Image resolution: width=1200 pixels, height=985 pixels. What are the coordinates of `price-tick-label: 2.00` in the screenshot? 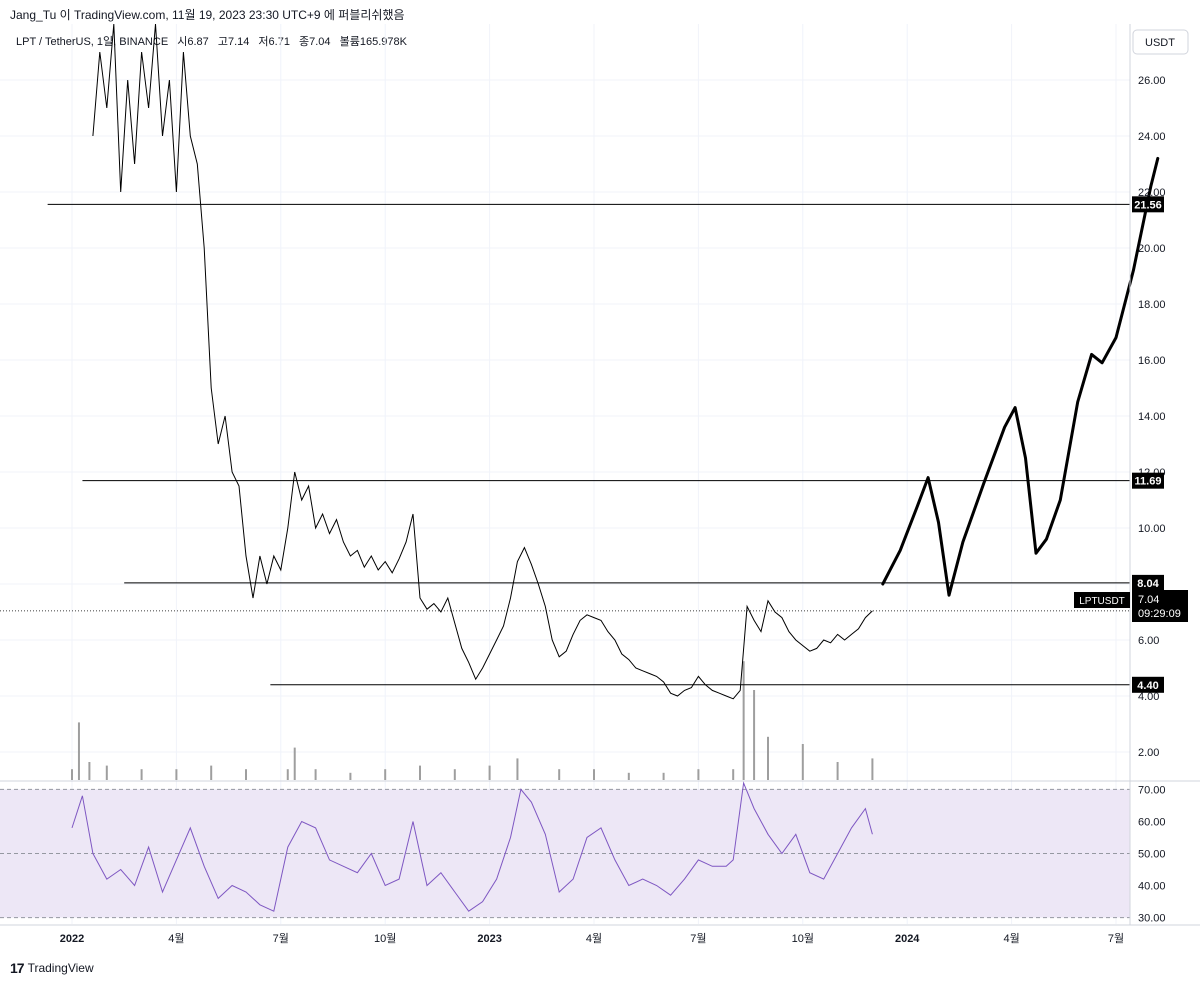 It's located at (1148, 753).